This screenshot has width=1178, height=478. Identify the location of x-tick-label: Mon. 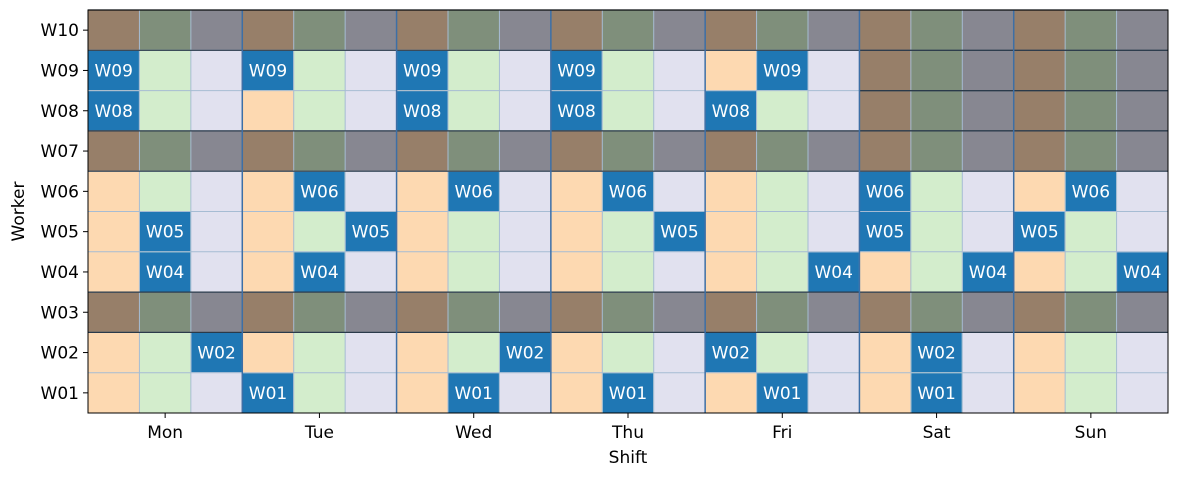
(165, 433).